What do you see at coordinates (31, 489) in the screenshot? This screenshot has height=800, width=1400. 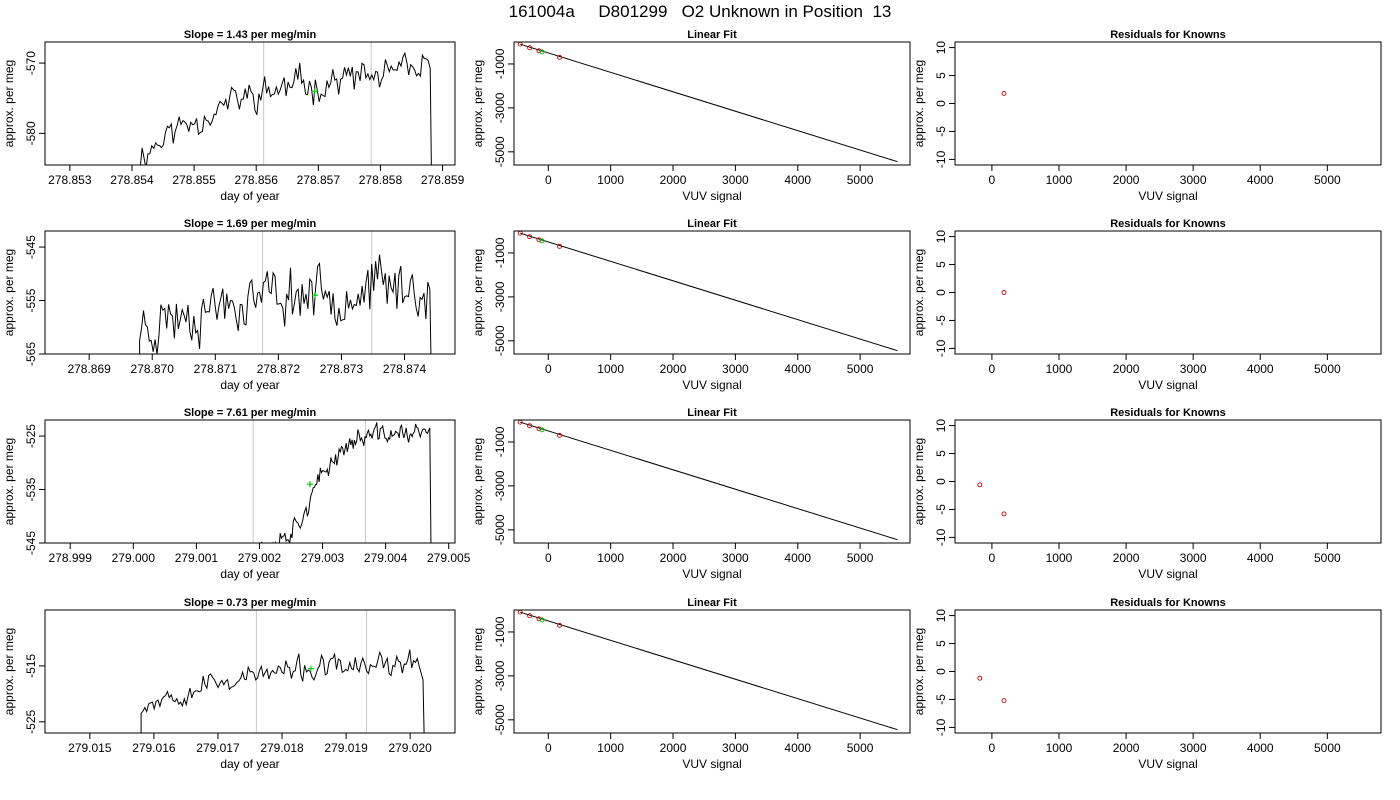 I see `y-tick-label: -535` at bounding box center [31, 489].